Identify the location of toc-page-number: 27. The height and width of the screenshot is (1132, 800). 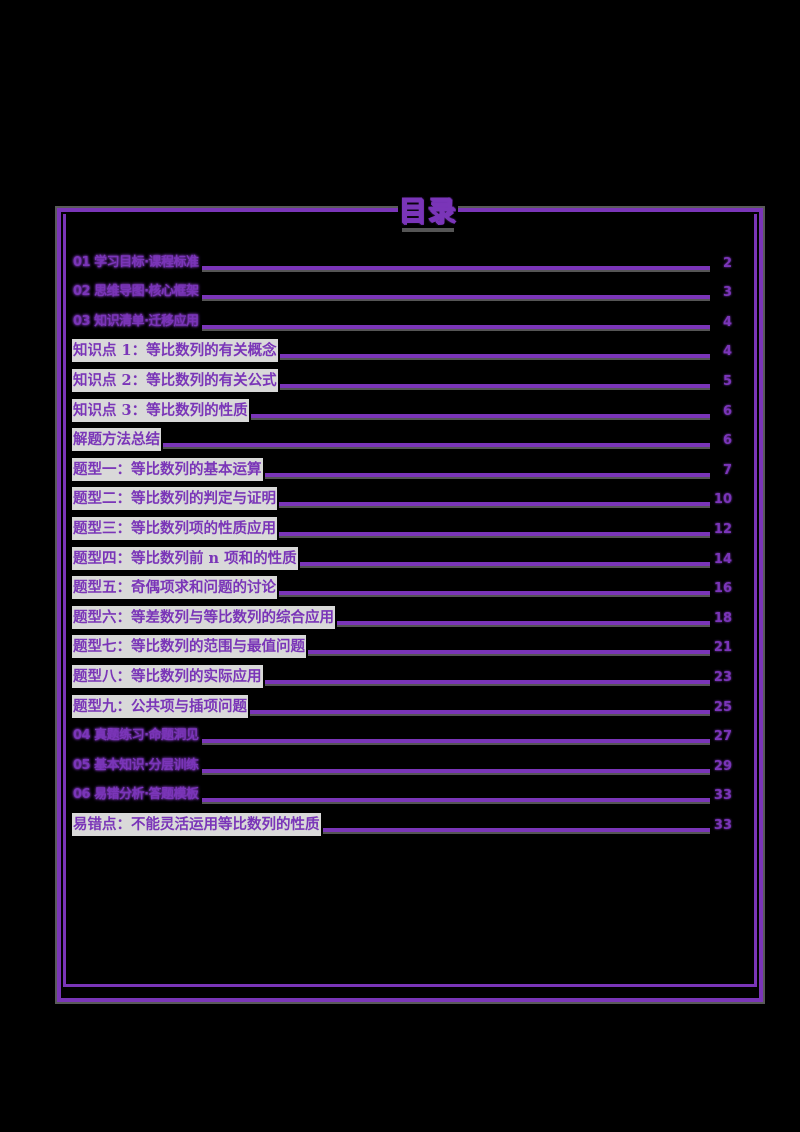
(722, 737).